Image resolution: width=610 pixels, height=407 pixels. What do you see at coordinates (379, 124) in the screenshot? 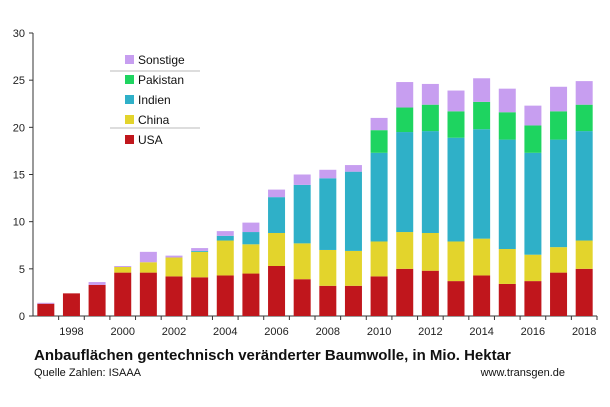
I see `bar-sonstige-2010` at bounding box center [379, 124].